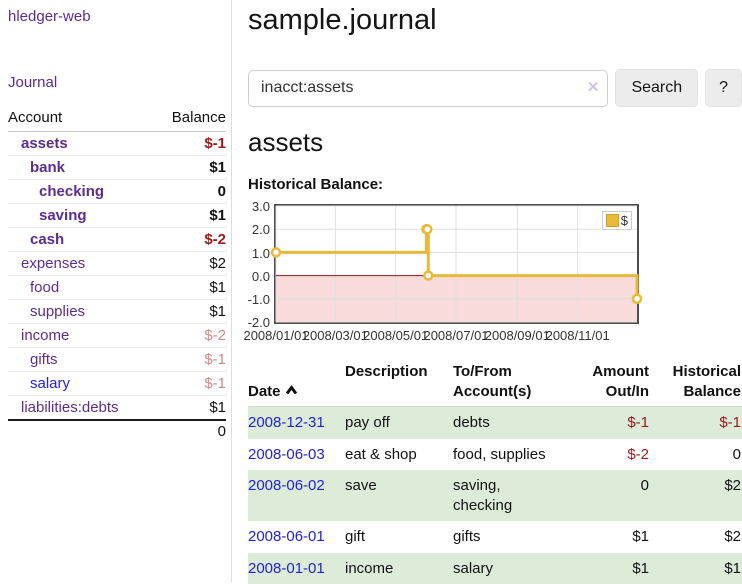 This screenshot has height=584, width=742. Describe the element at coordinates (736, 454) in the screenshot. I see `transaction-balance: 0` at that location.